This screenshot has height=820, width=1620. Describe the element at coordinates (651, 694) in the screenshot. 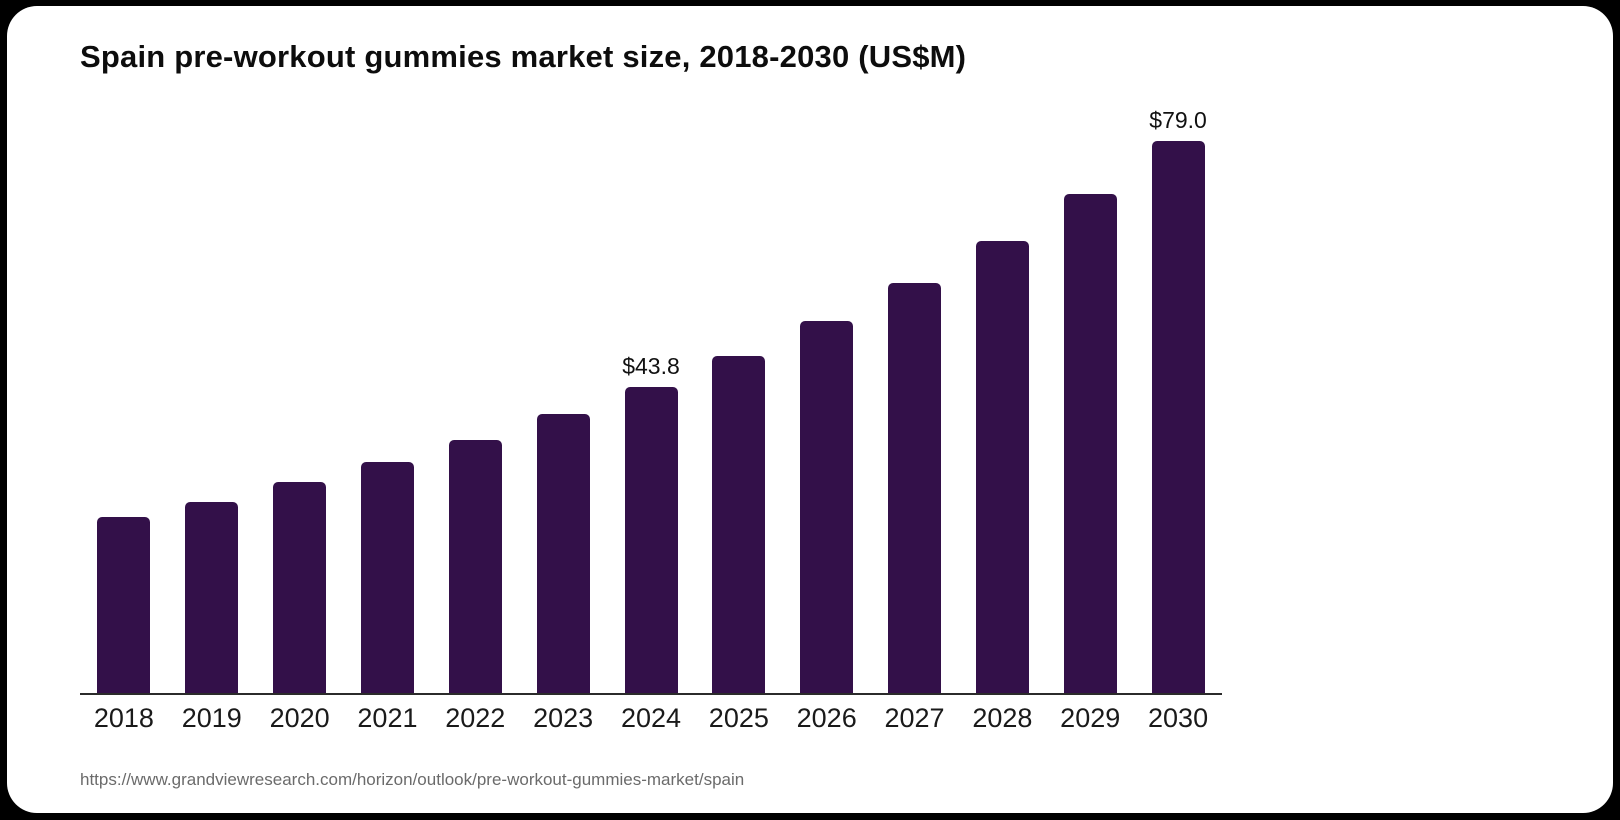

I see `x-axis-line` at that location.